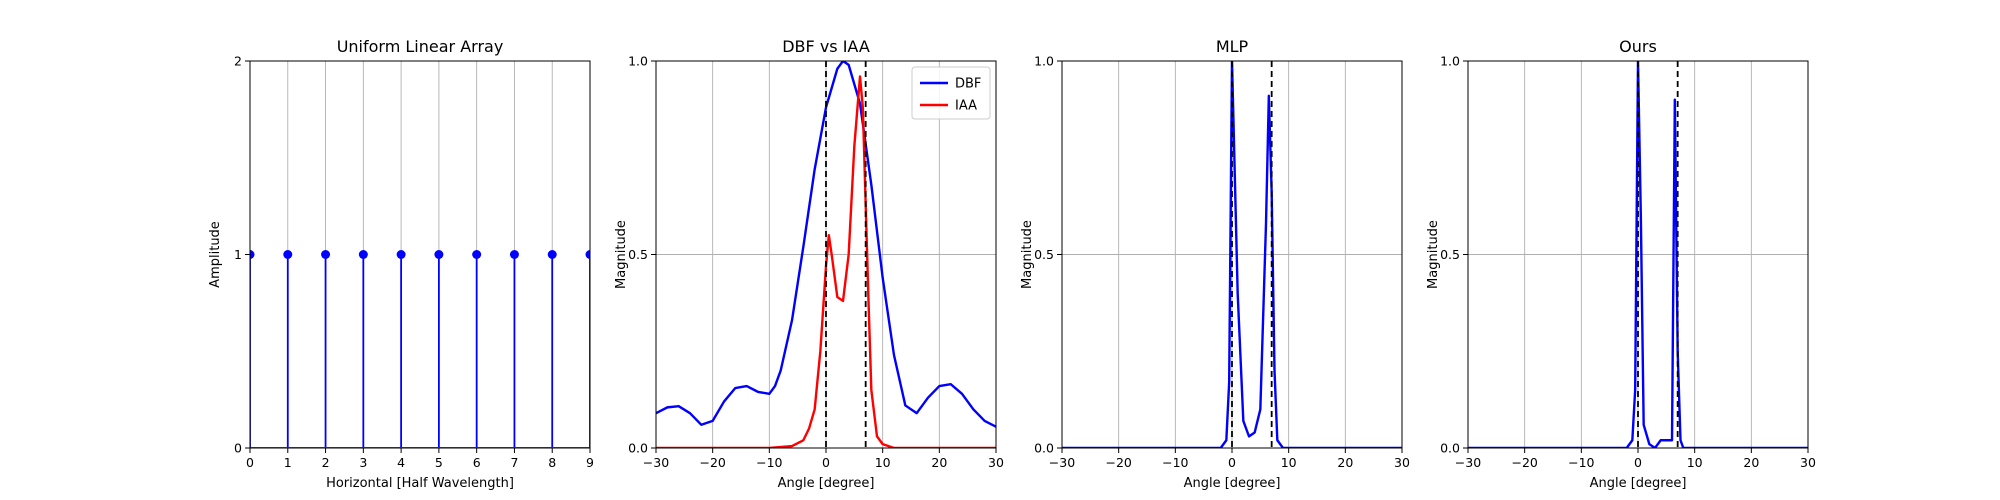  What do you see at coordinates (215, 254) in the screenshot?
I see `y-axis-label: Amplitude` at bounding box center [215, 254].